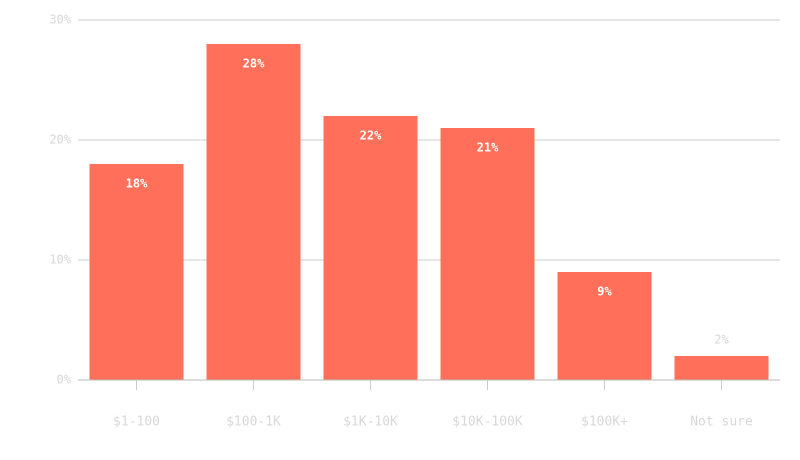 The height and width of the screenshot is (460, 800). Describe the element at coordinates (137, 184) in the screenshot. I see `value-label: 18%` at that location.